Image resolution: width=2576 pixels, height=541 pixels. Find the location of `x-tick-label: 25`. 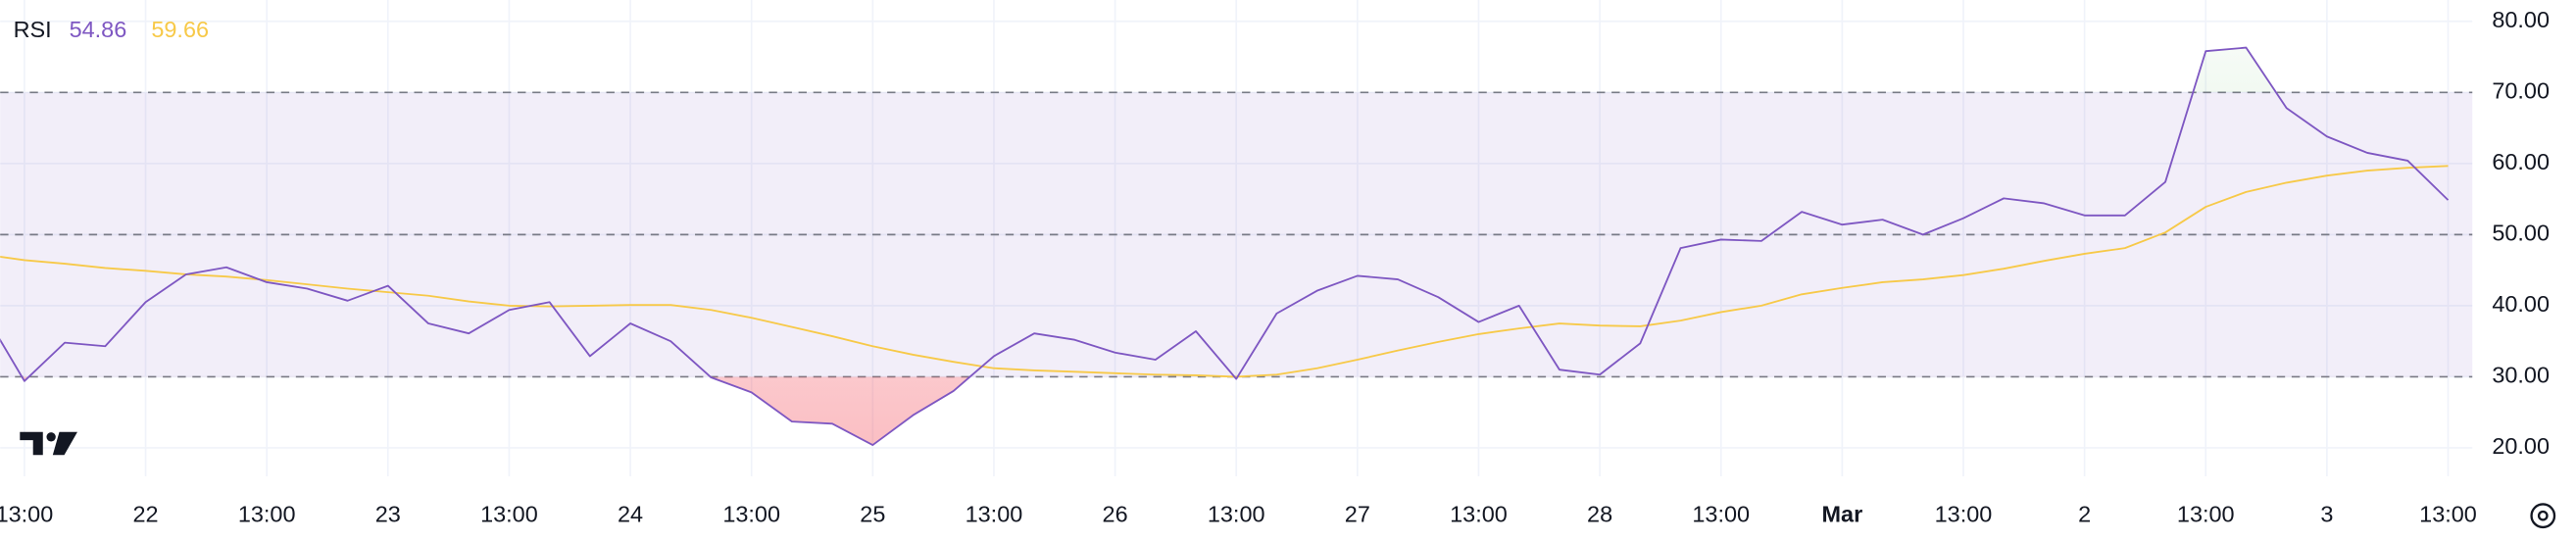

x-tick-label: 25 is located at coordinates (872, 513).